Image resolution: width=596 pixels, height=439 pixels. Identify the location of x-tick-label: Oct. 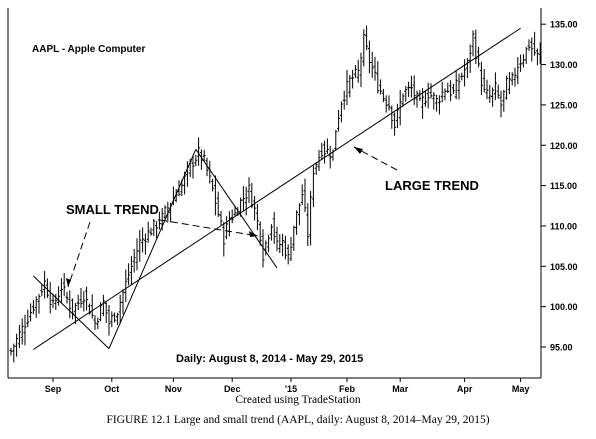
(111, 389).